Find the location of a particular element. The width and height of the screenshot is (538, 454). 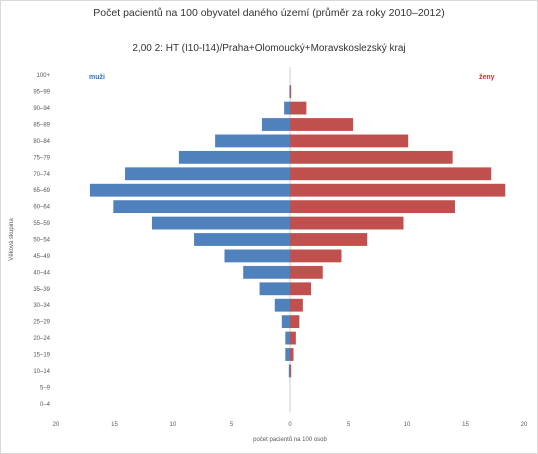

y-axis-label: Věková skupina is located at coordinates (12, 239).